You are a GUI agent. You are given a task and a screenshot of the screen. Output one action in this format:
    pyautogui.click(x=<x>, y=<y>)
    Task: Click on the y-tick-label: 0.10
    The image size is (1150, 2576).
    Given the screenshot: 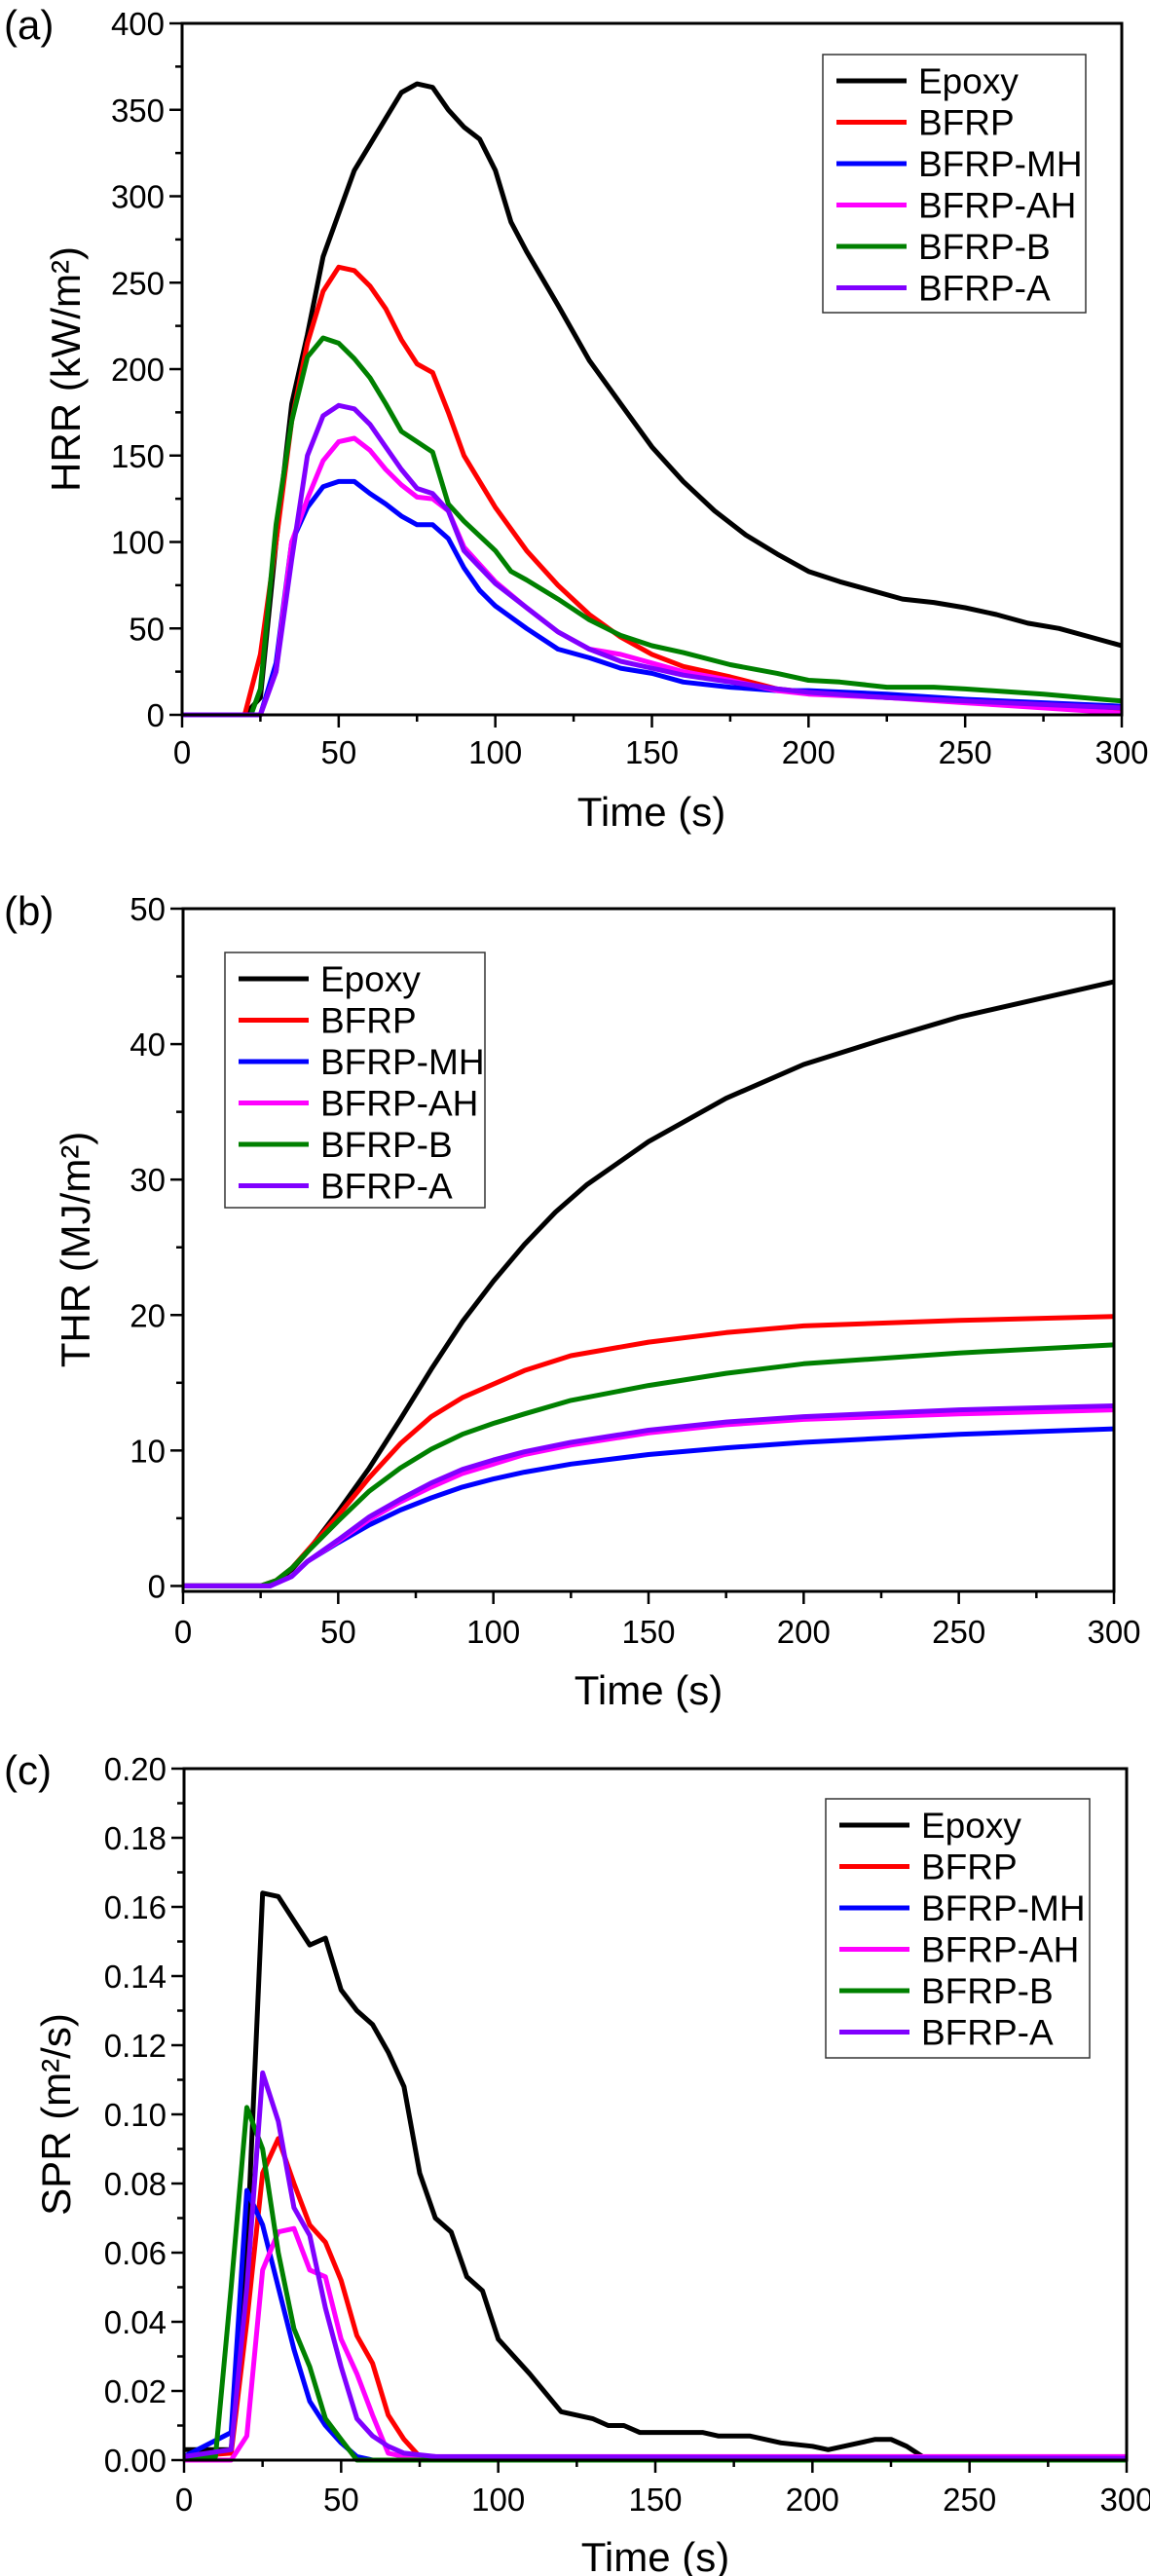 What is the action you would take?
    pyautogui.click(x=135, y=2115)
    